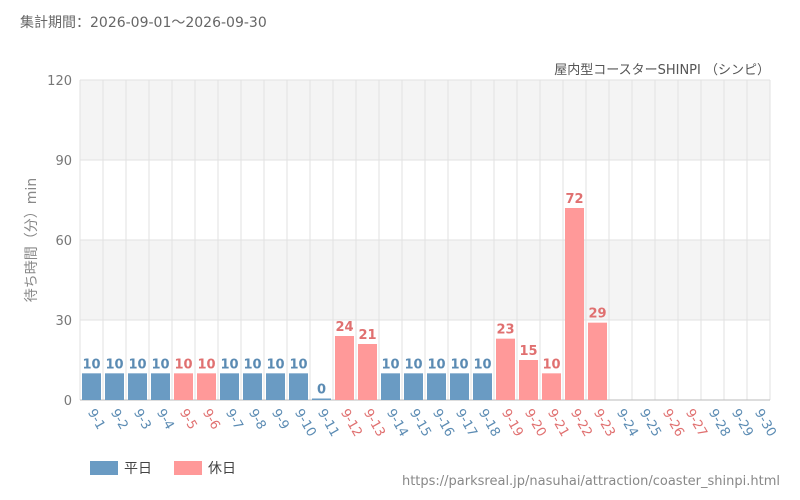  What do you see at coordinates (138, 469) in the screenshot?
I see `legend-weekday-label: 平日` at bounding box center [138, 469].